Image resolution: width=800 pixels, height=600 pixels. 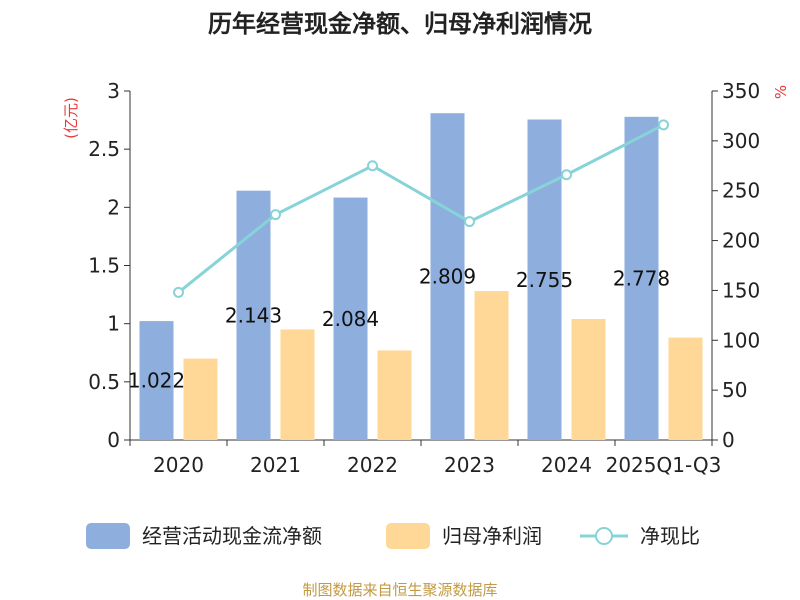 I want to click on cashflow-data-label: 2.809, so click(x=447, y=277).